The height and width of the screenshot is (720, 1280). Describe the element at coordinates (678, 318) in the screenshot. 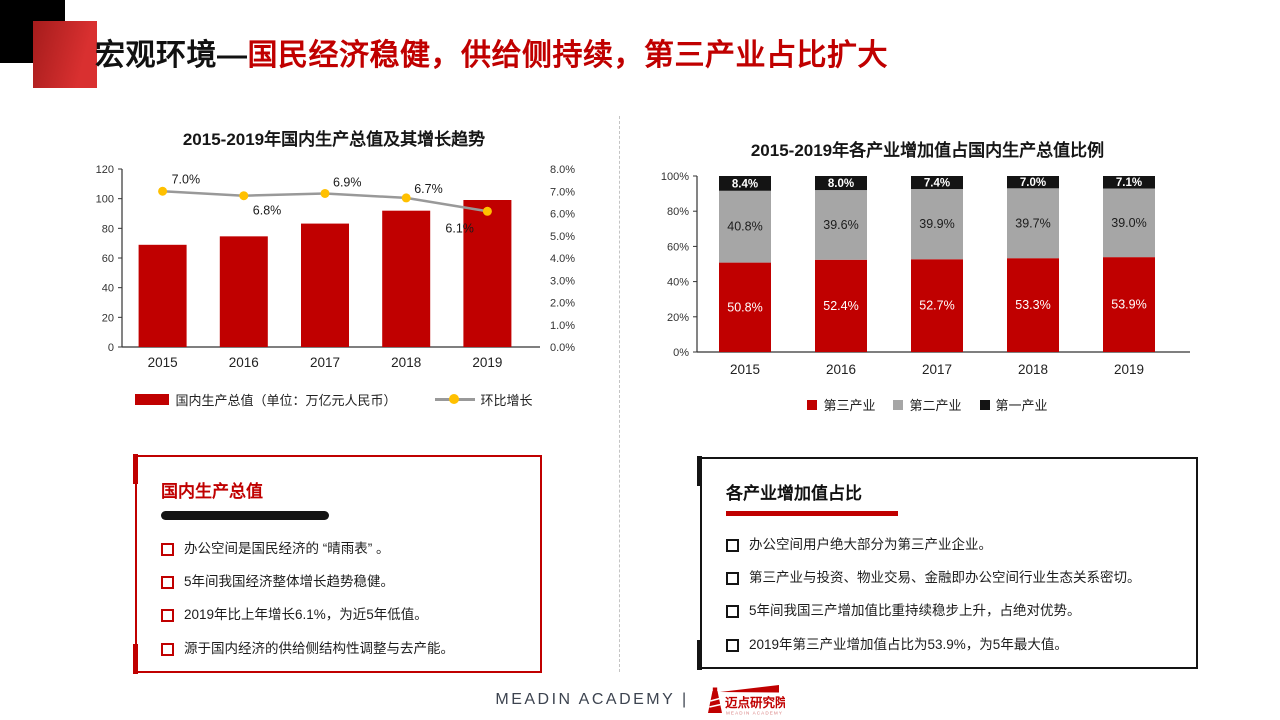

I see `y-axis-tick: 20%` at that location.